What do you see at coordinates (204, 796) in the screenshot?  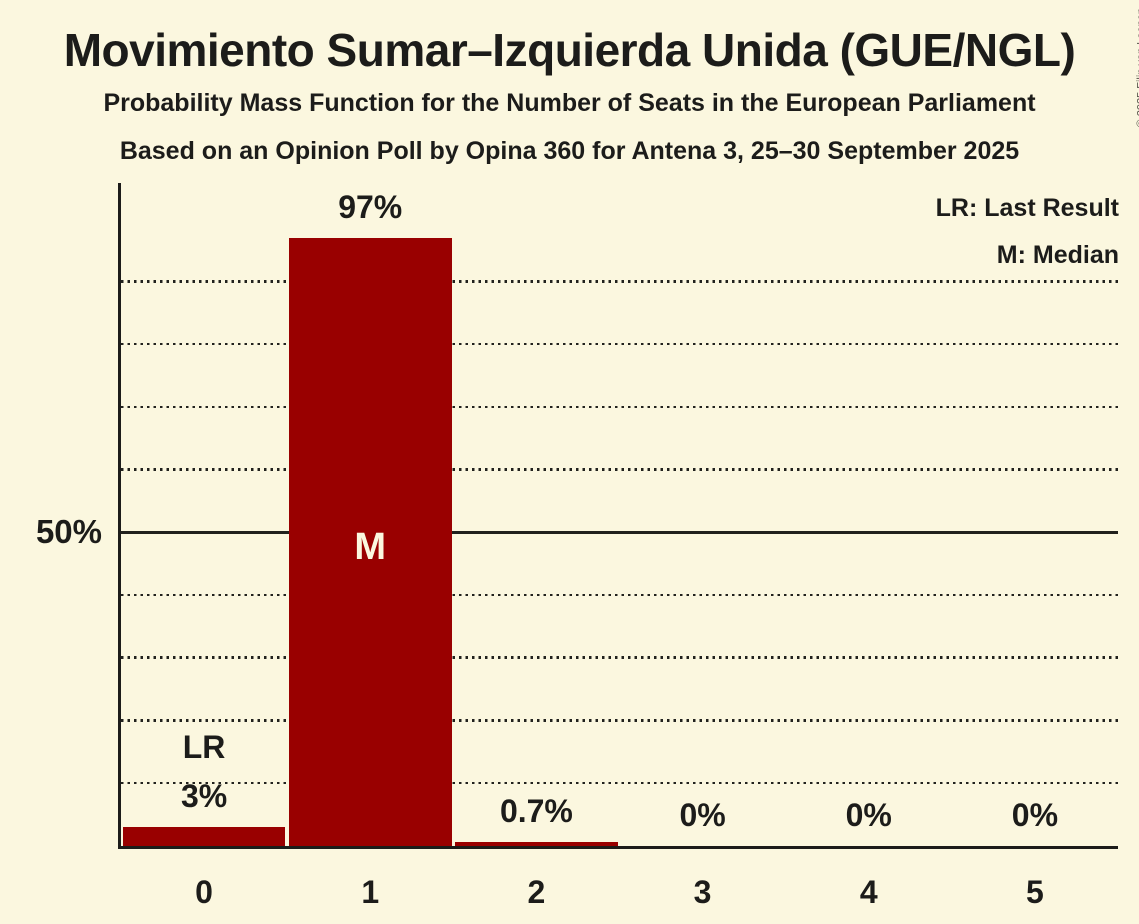 I see `bar-value-label-seats-0: 3%` at bounding box center [204, 796].